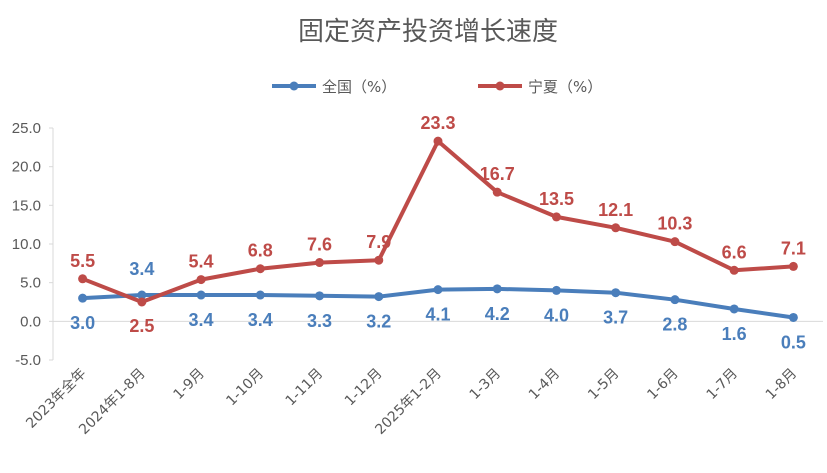  What do you see at coordinates (26, 128) in the screenshot?
I see `y-tick-label: 25.0` at bounding box center [26, 128].